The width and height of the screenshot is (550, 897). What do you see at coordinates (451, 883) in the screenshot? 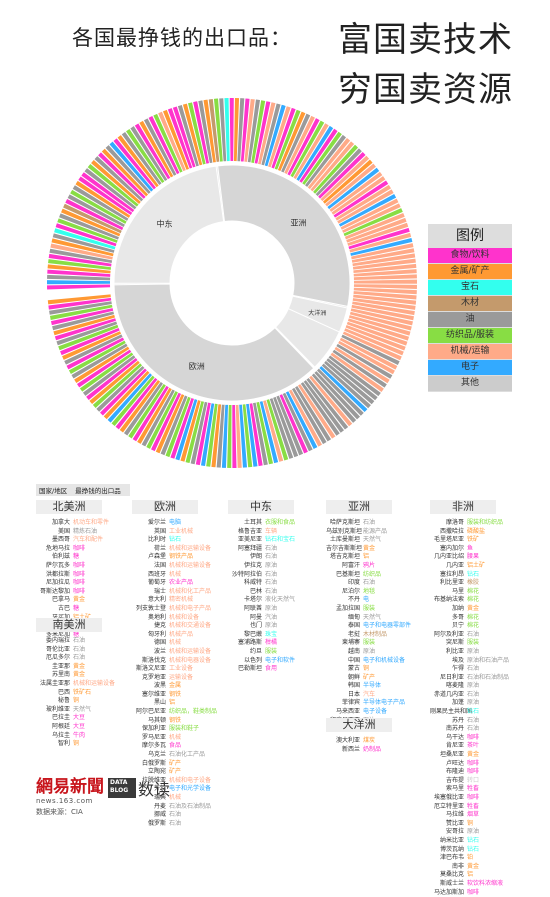
I see `country-name: 斯威士兰` at bounding box center [451, 883].